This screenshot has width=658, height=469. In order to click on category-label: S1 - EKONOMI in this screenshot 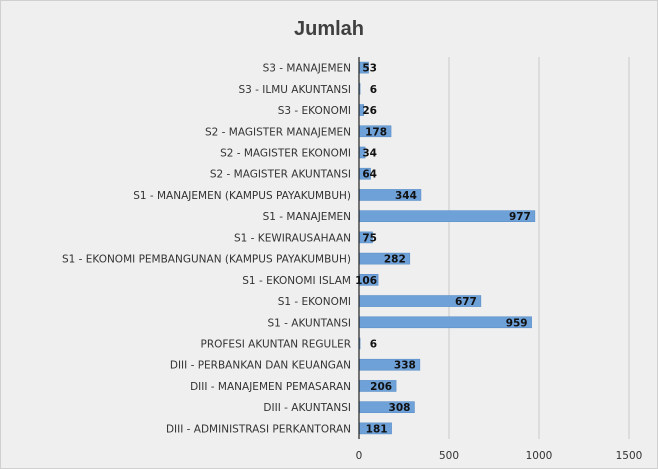, I will do `click(314, 302)`.